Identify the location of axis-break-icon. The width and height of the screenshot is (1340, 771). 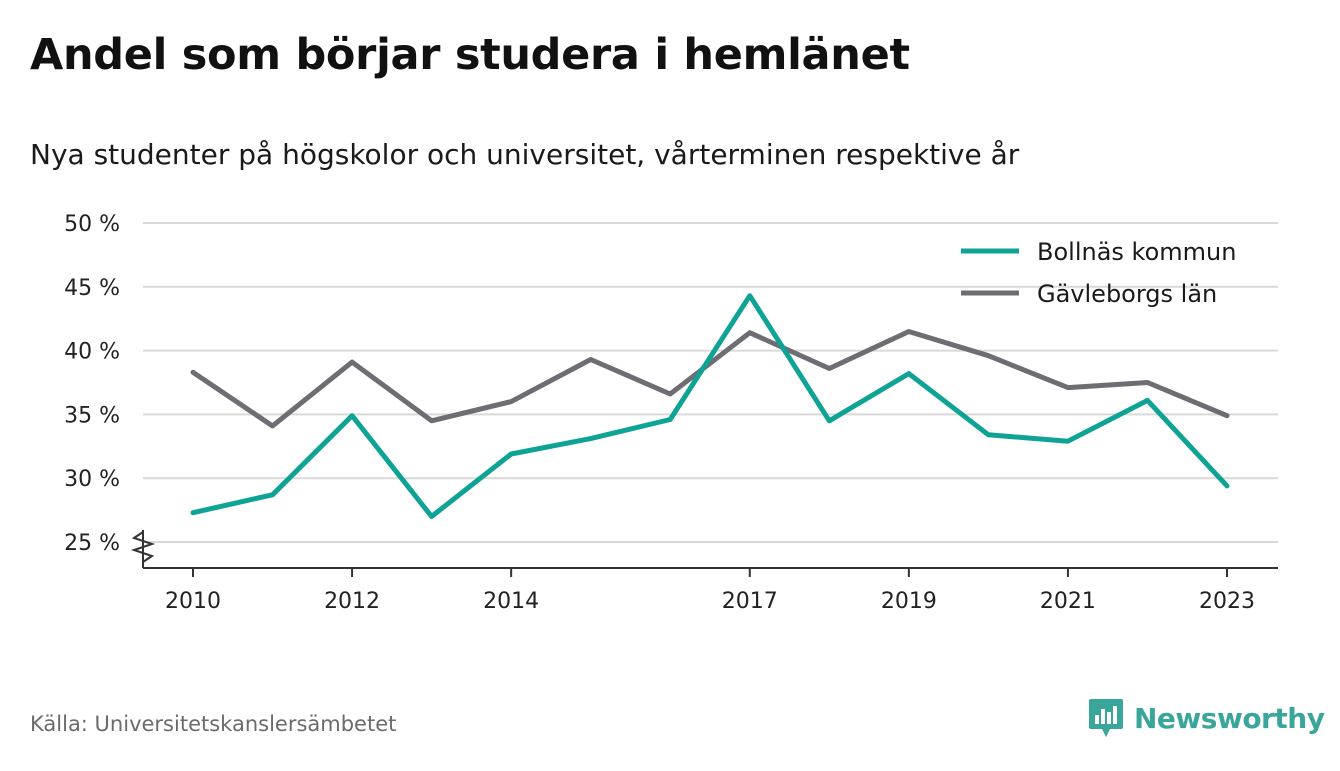
(143, 547).